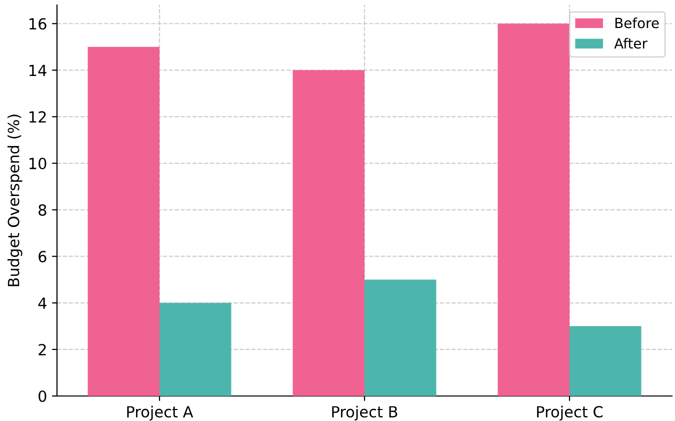  I want to click on y-tick-label: 14, so click(38, 70).